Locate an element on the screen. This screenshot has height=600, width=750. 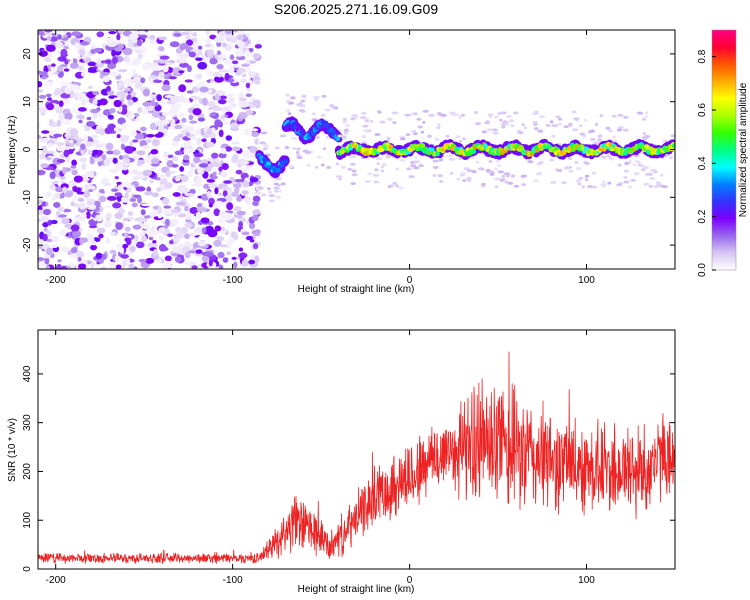
y-tick-label: 400 is located at coordinates (27, 373).